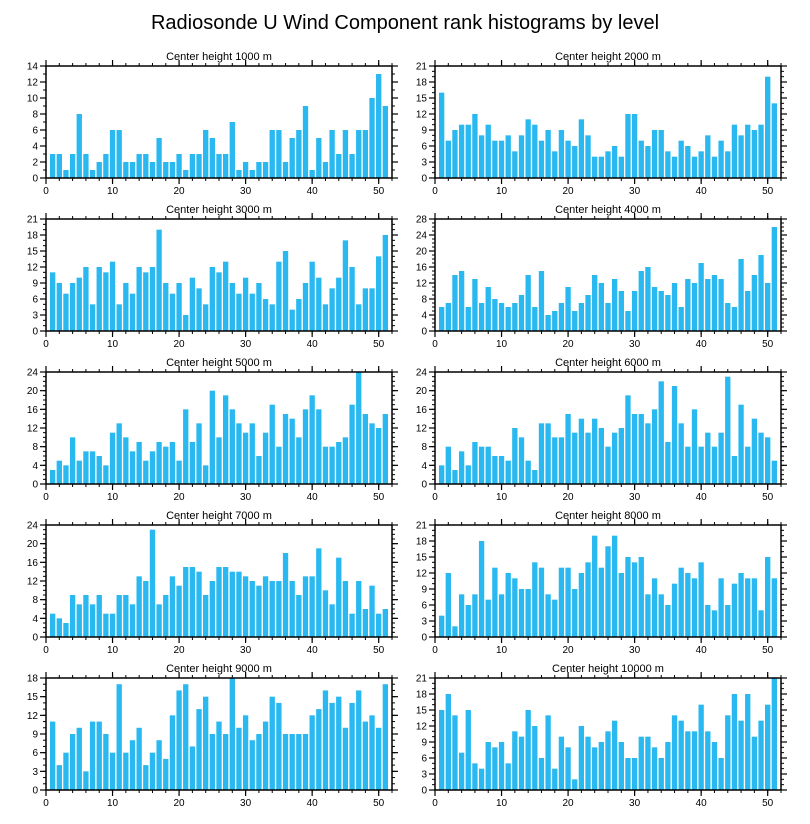 Image resolution: width=810 pixels, height=824 pixels. I want to click on x-tick-label: 20, so click(180, 803).